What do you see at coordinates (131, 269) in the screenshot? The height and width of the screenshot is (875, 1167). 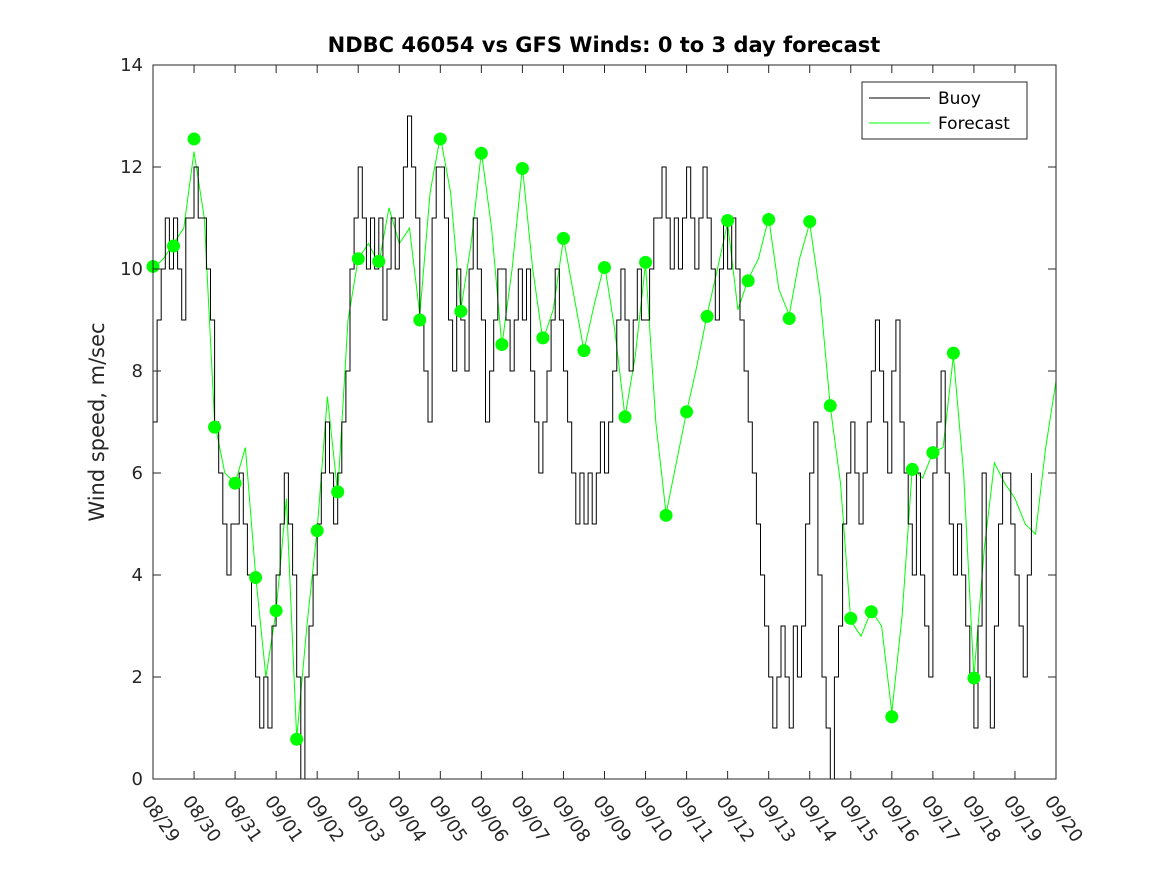 I see `y-tick-label: 10` at bounding box center [131, 269].